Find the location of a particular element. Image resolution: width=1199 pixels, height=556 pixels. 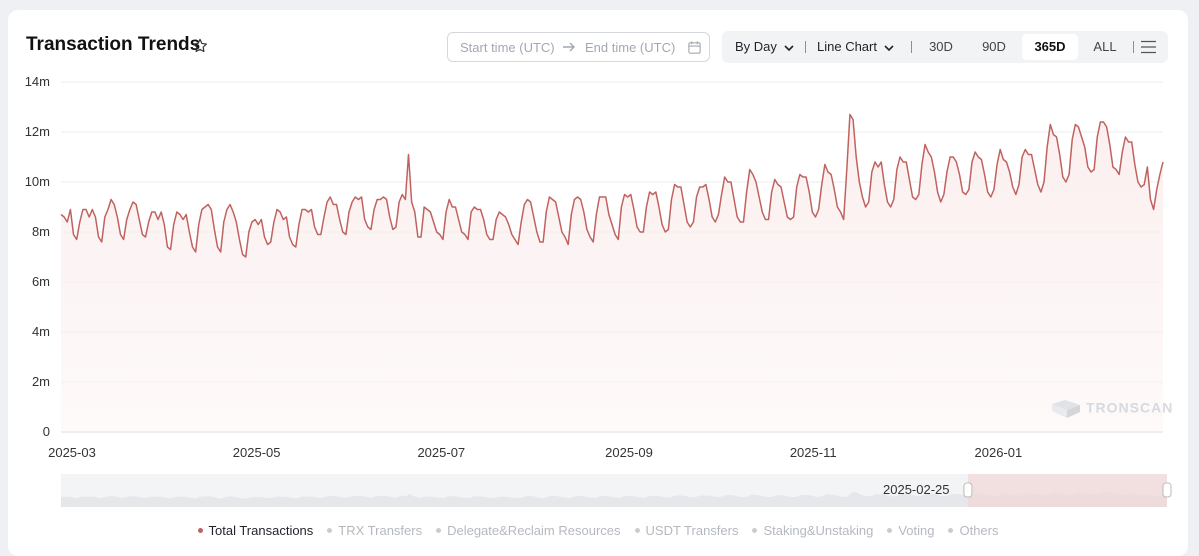

watermark-text: TRONSCAN is located at coordinates (1130, 407).